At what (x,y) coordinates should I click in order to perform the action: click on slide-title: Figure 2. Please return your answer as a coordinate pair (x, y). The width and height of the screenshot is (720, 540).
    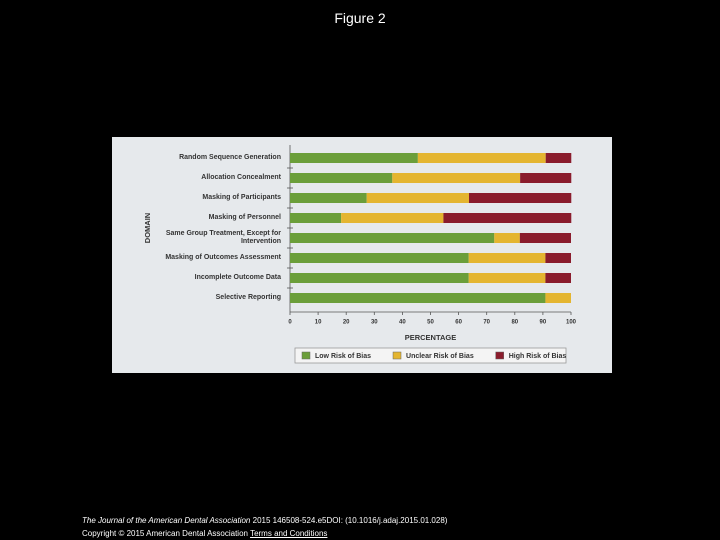
    Looking at the image, I should click on (360, 18).